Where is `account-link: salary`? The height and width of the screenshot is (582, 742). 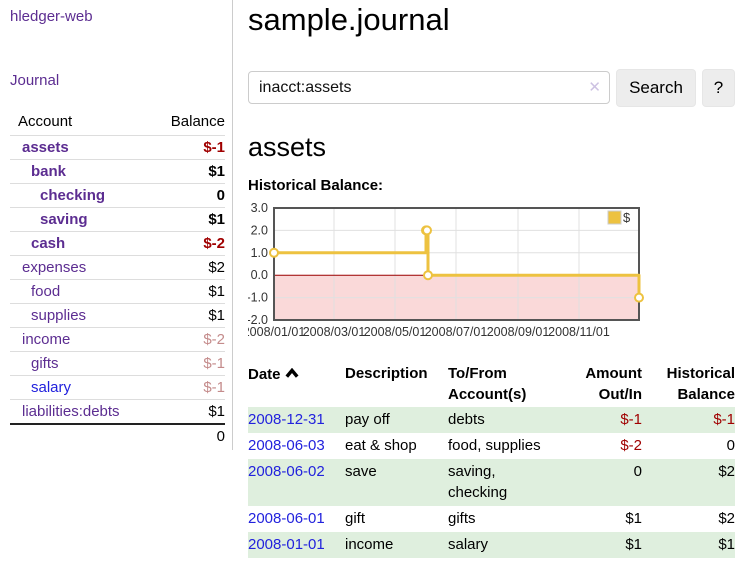
account-link: salary is located at coordinates (51, 387).